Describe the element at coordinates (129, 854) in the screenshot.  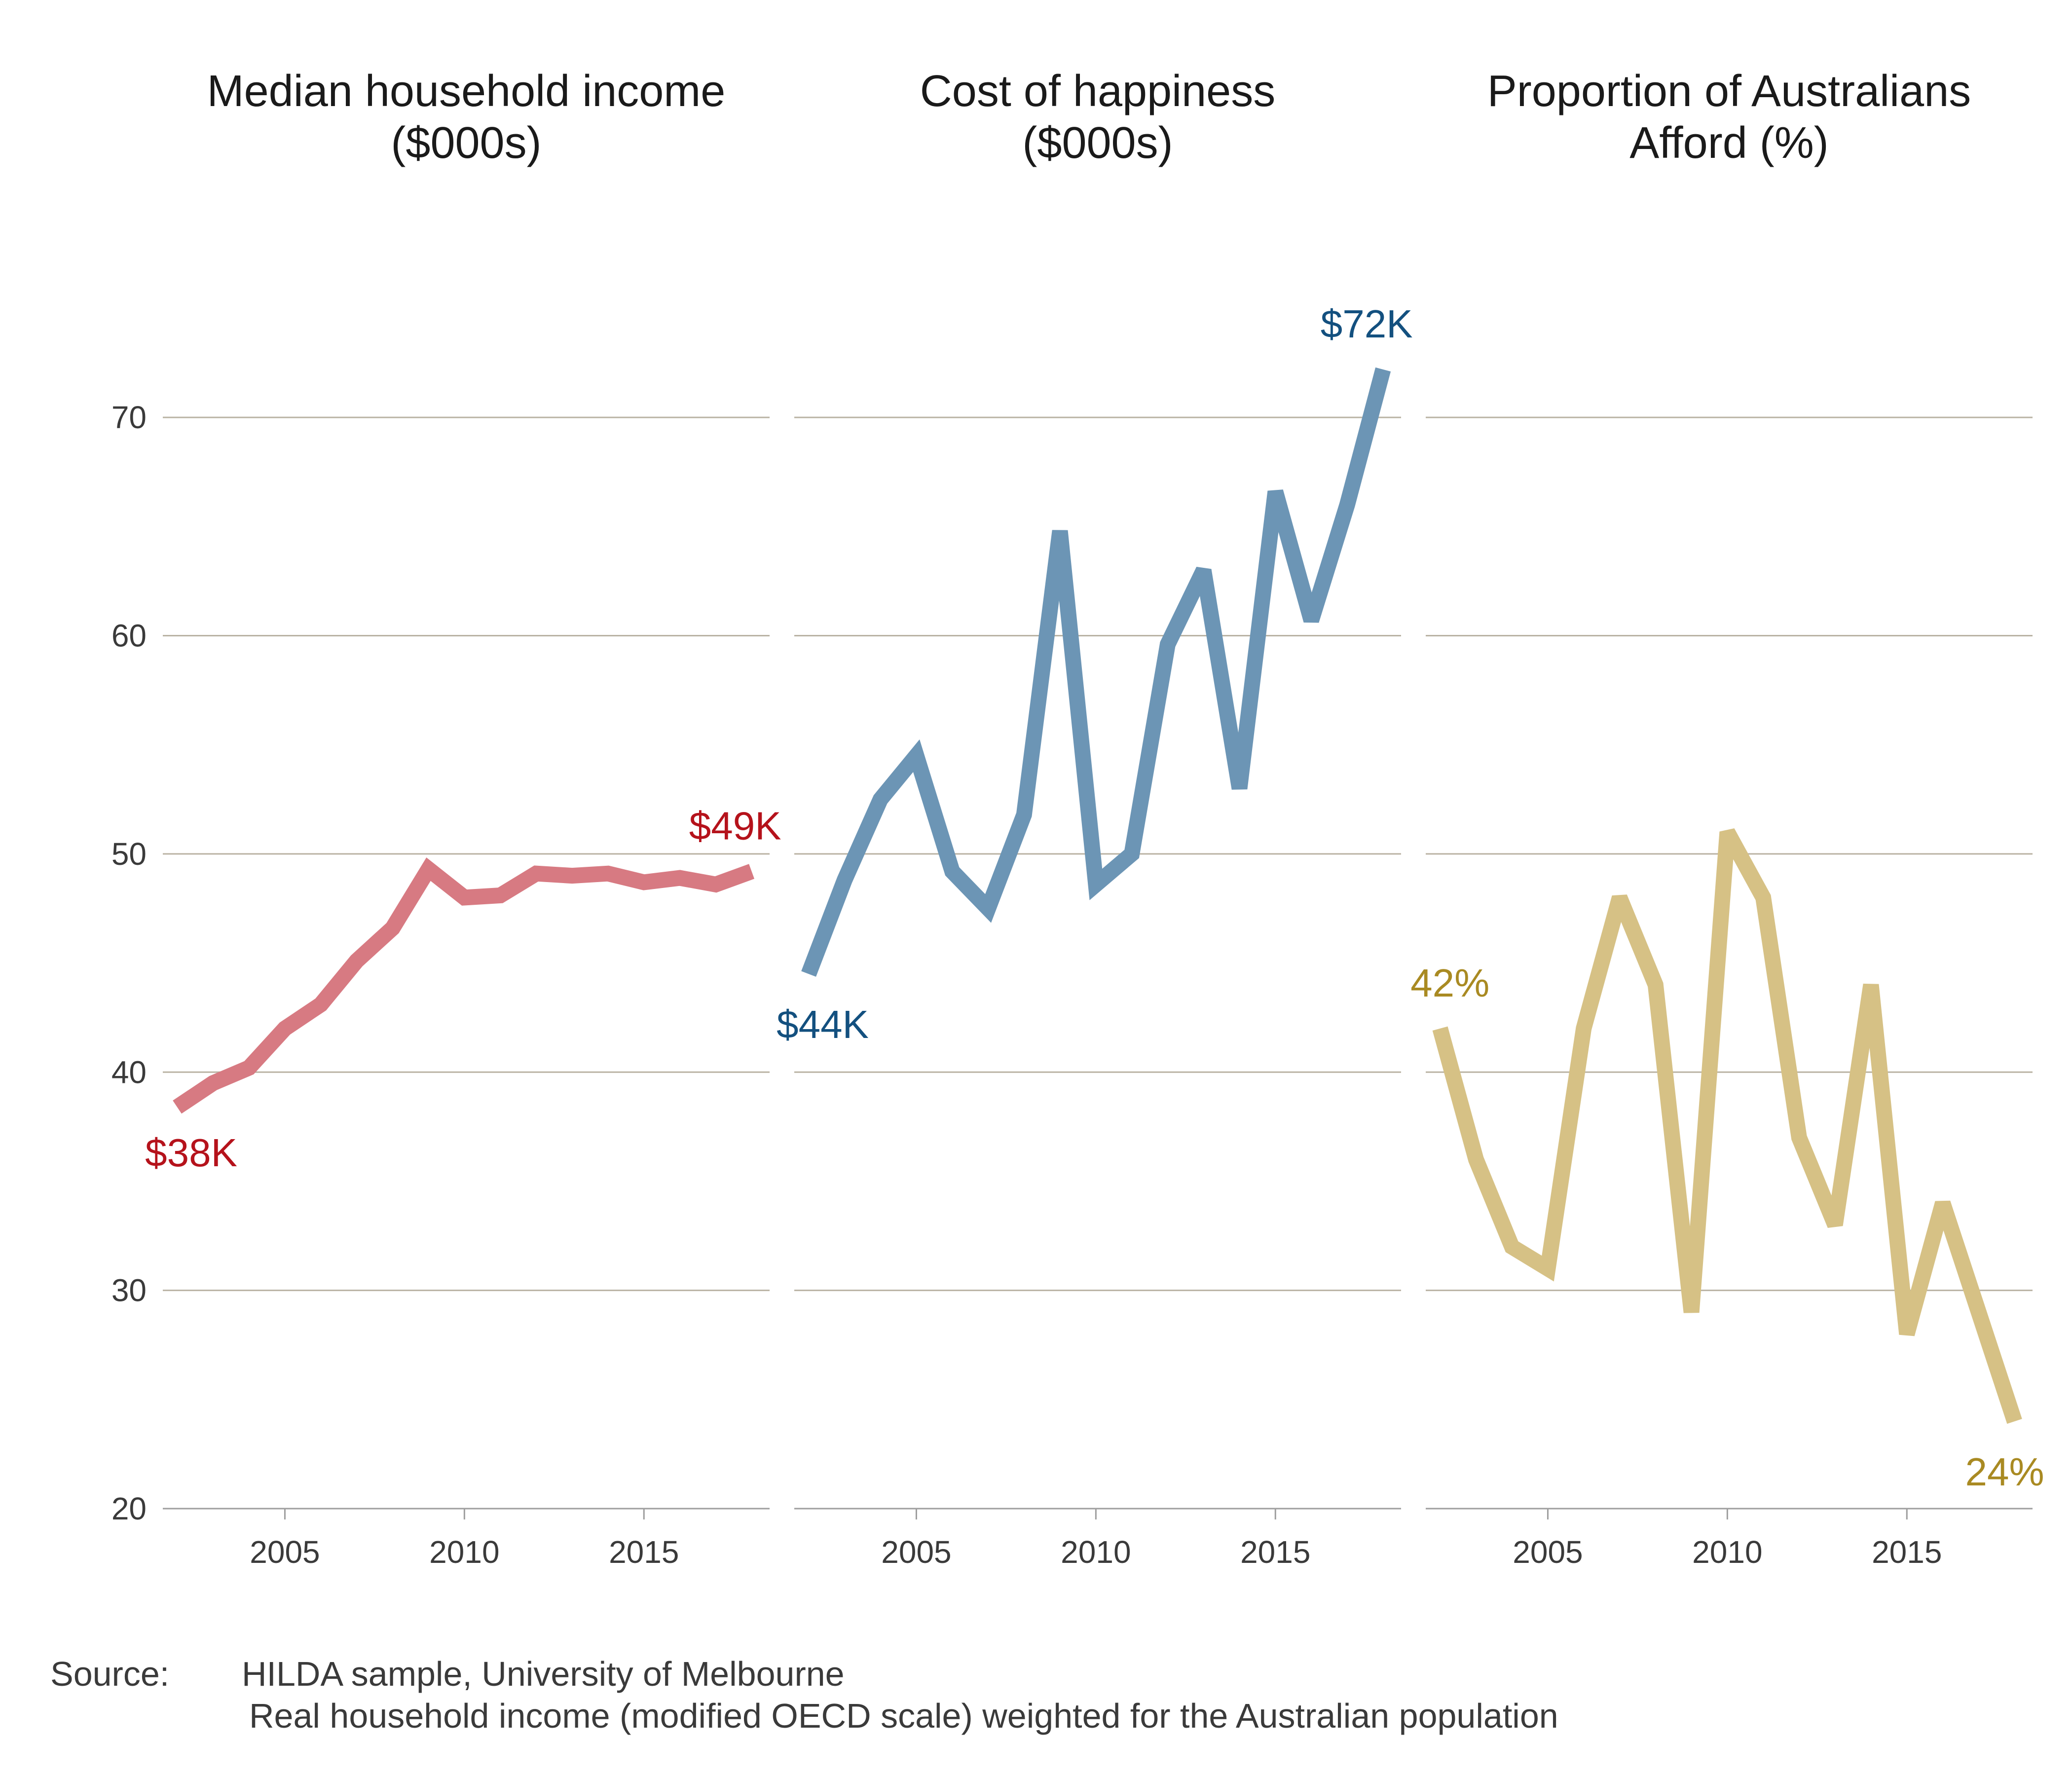
I see `y-tick-label: 50` at that location.